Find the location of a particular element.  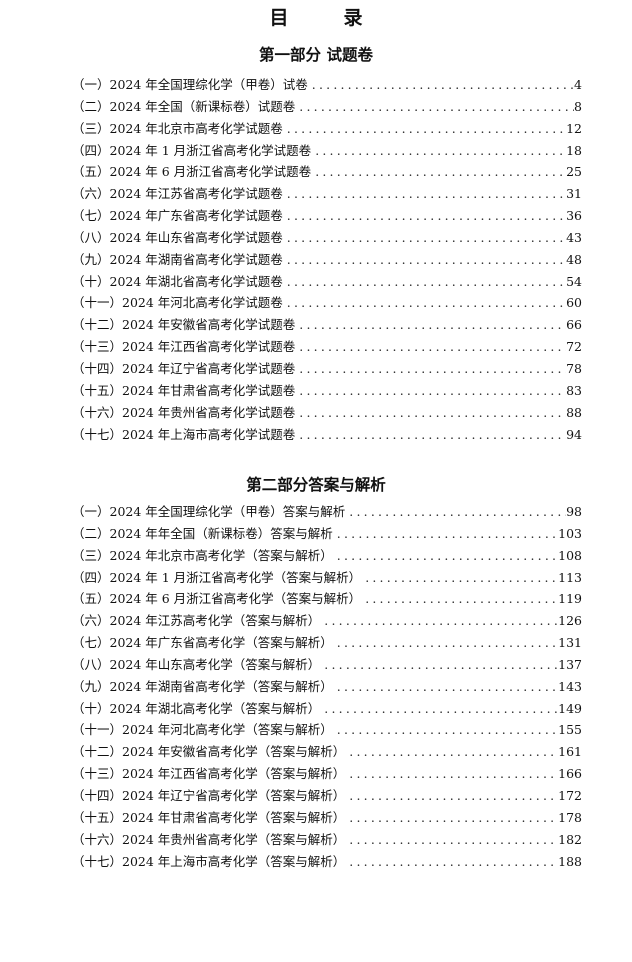

toc-entry: （六）2024 年江苏高考化学（答案与解析） 126 is located at coordinates (327, 621).